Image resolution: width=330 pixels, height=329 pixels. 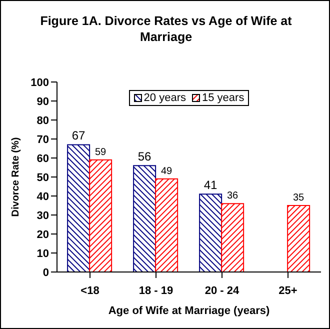 What do you see at coordinates (42, 178) in the screenshot?
I see `y-tick-label: 50` at bounding box center [42, 178].